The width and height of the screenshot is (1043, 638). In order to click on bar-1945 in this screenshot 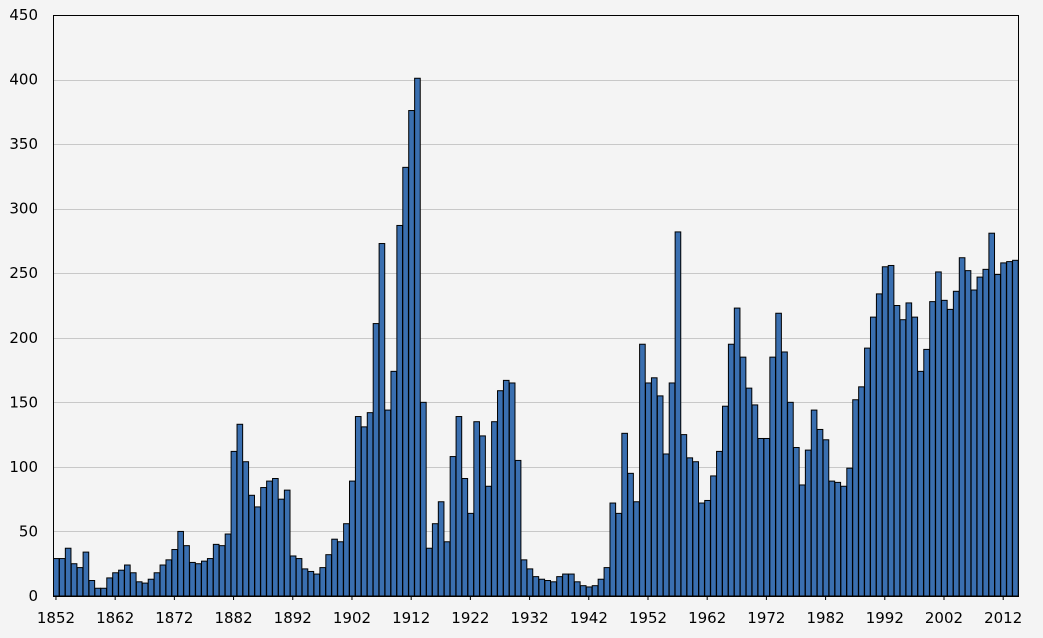, I will do `click(607, 582)`.